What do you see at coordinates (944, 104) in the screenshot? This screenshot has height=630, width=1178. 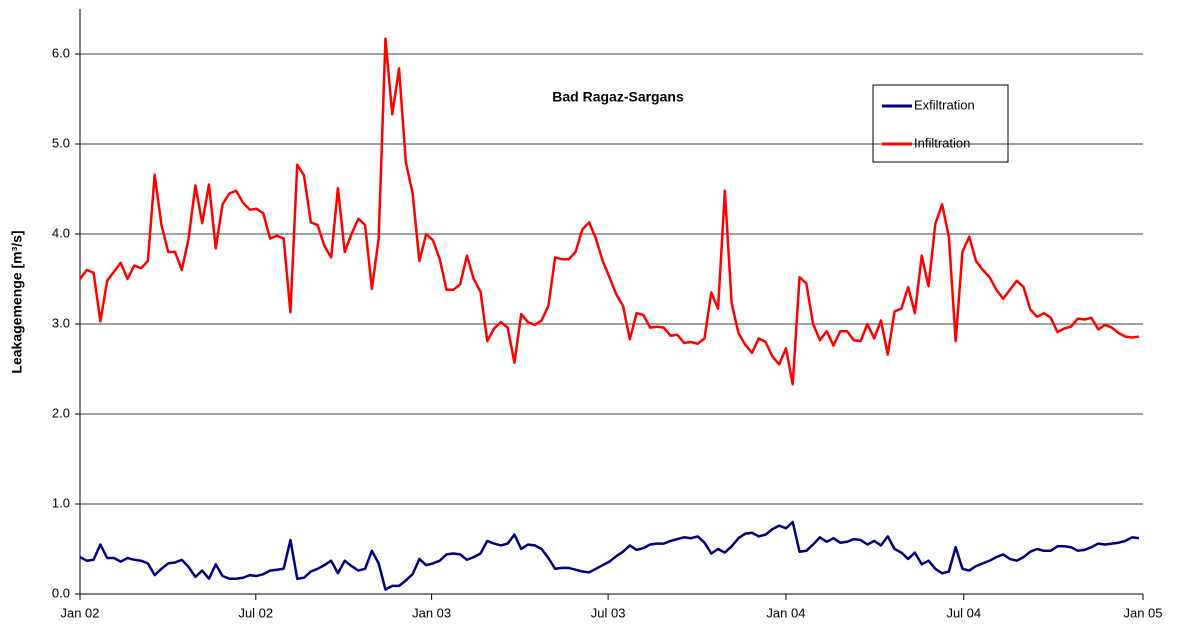 I see `legend-label: Exfiltration` at bounding box center [944, 104].